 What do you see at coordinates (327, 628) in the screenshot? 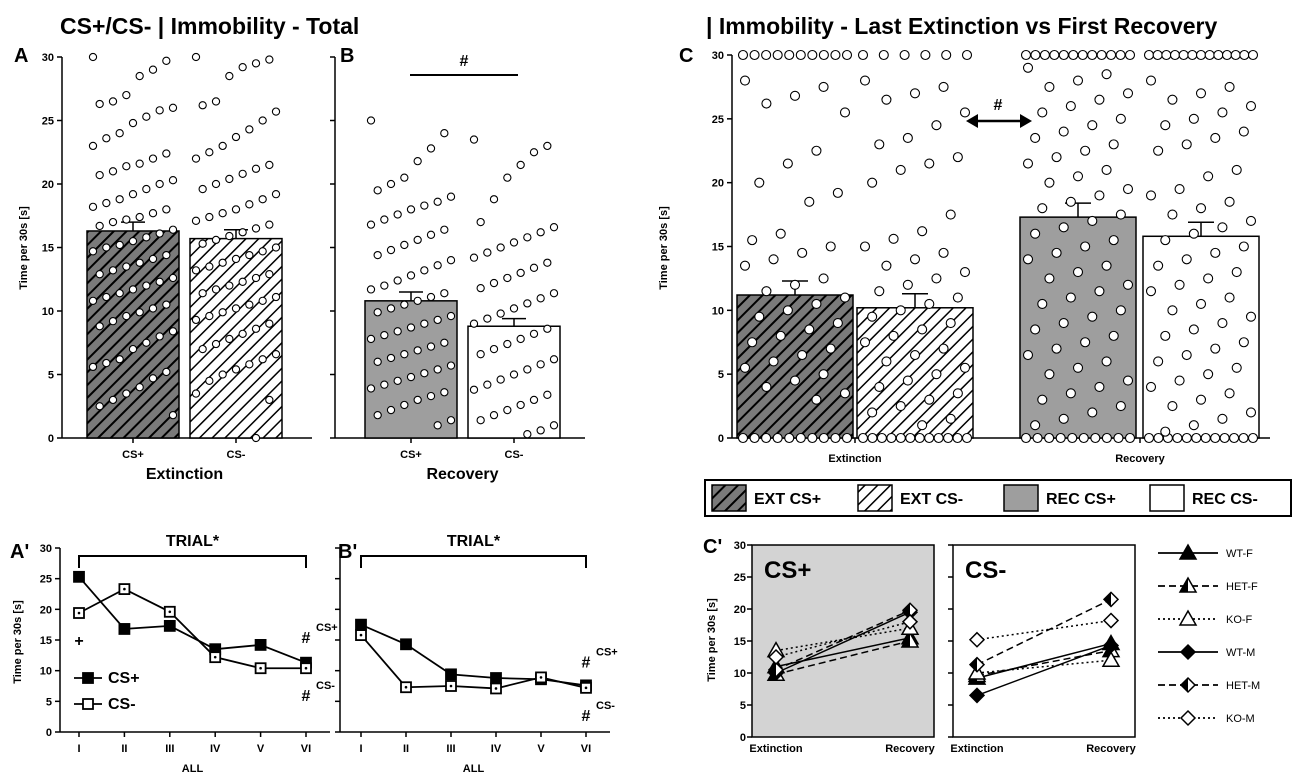
I see `panel-a-prime-annotation-sup-1: CS+` at bounding box center [327, 628].